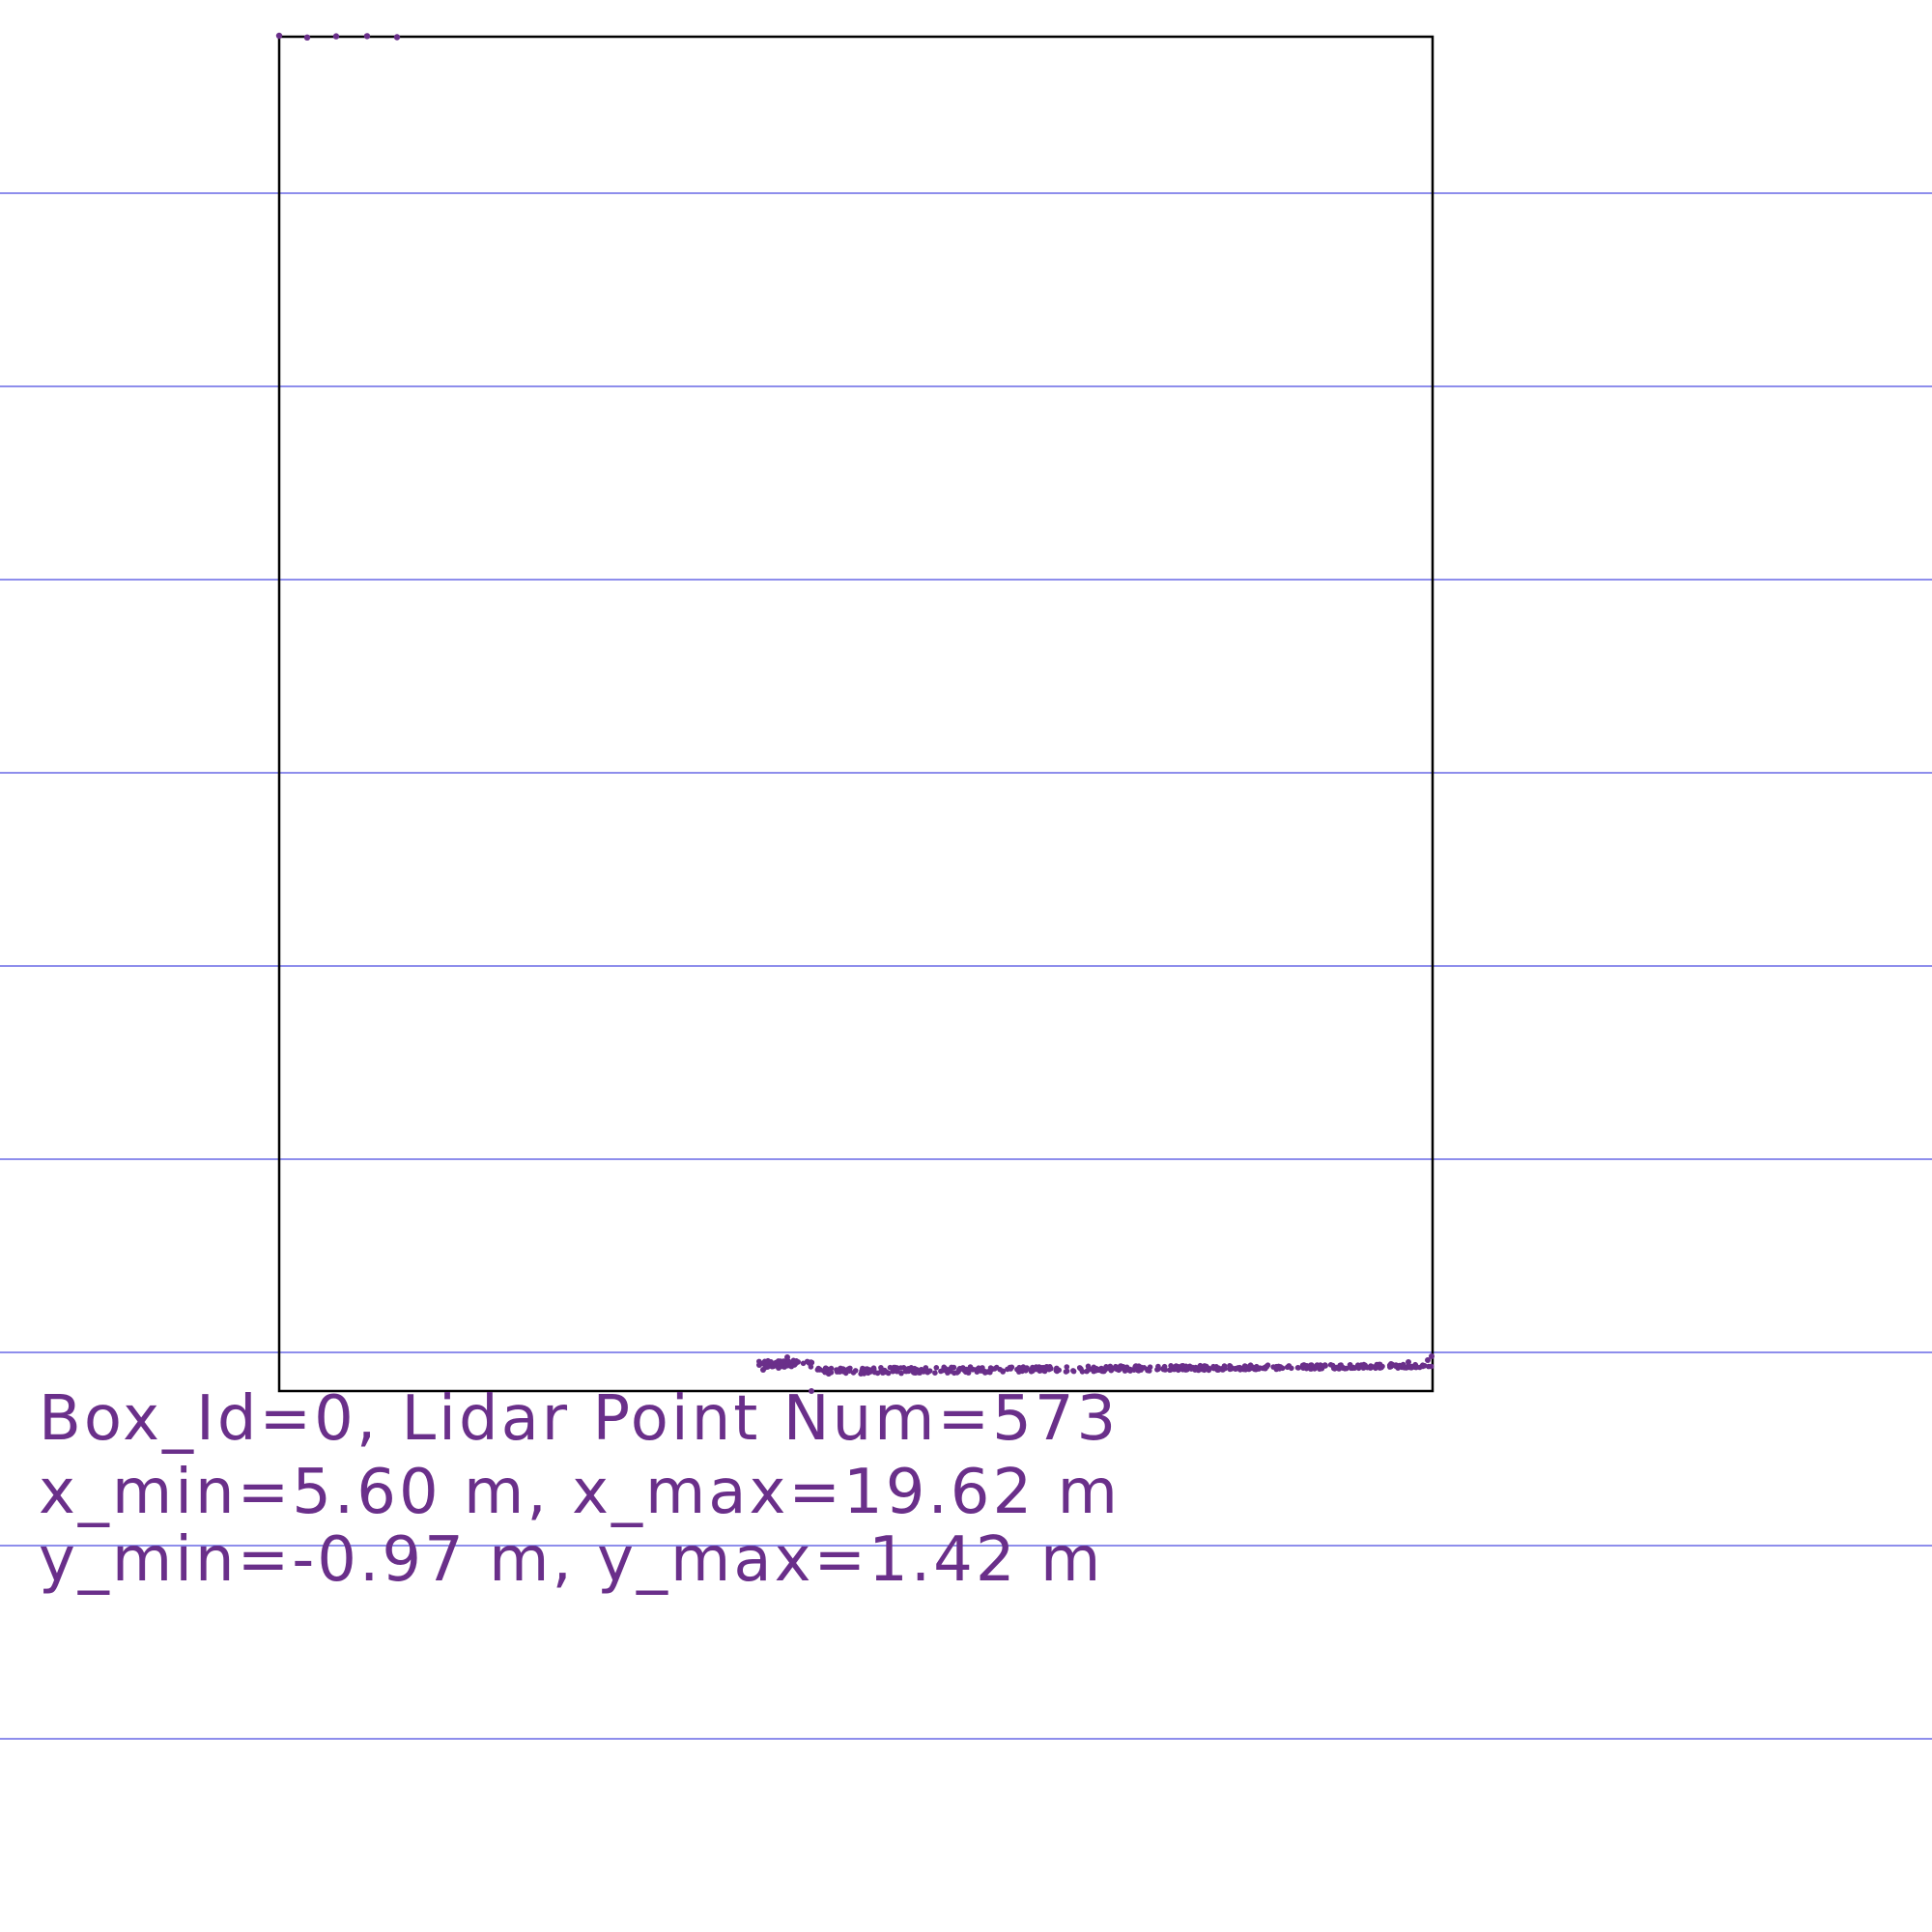 This screenshot has width=1932, height=1932. I want to click on lidar-points-bottom-cluster, so click(1095, 1373).